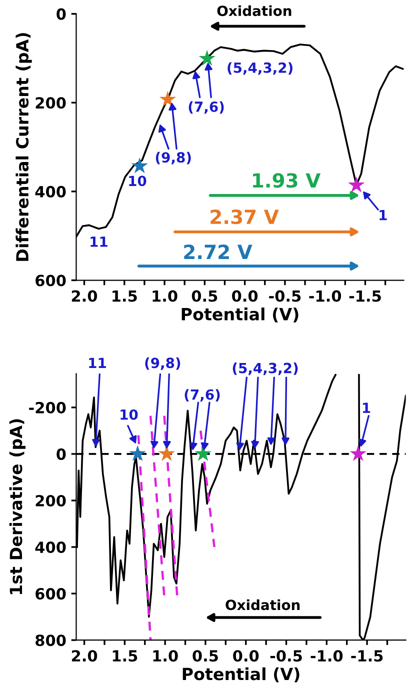 Image resolution: width=412 pixels, height=692 pixels. What do you see at coordinates (244, 216) in the screenshot?
I see `annotation: 2.37 V` at bounding box center [244, 216].